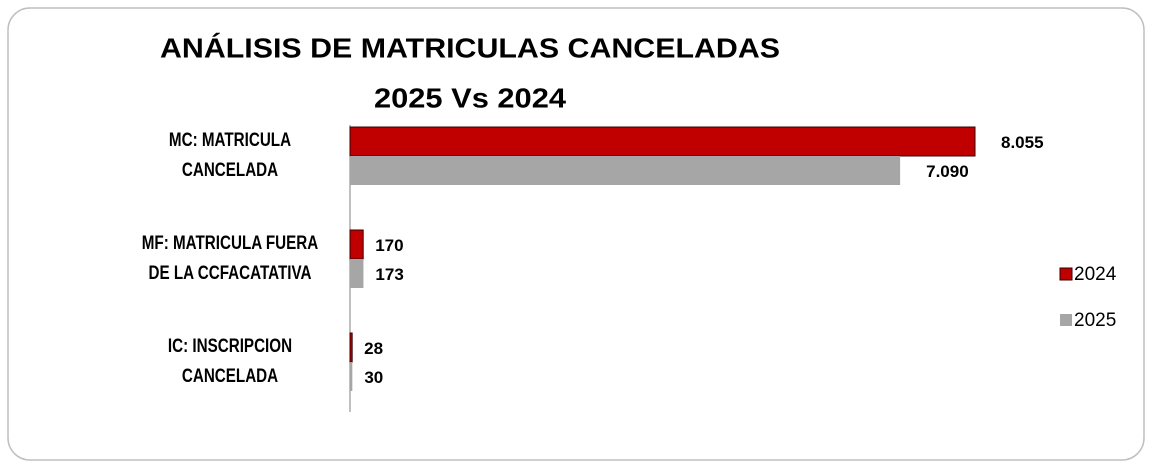 The image size is (1152, 465). Describe the element at coordinates (1022, 142) in the screenshot. I see `value-label: 8.055` at that location.